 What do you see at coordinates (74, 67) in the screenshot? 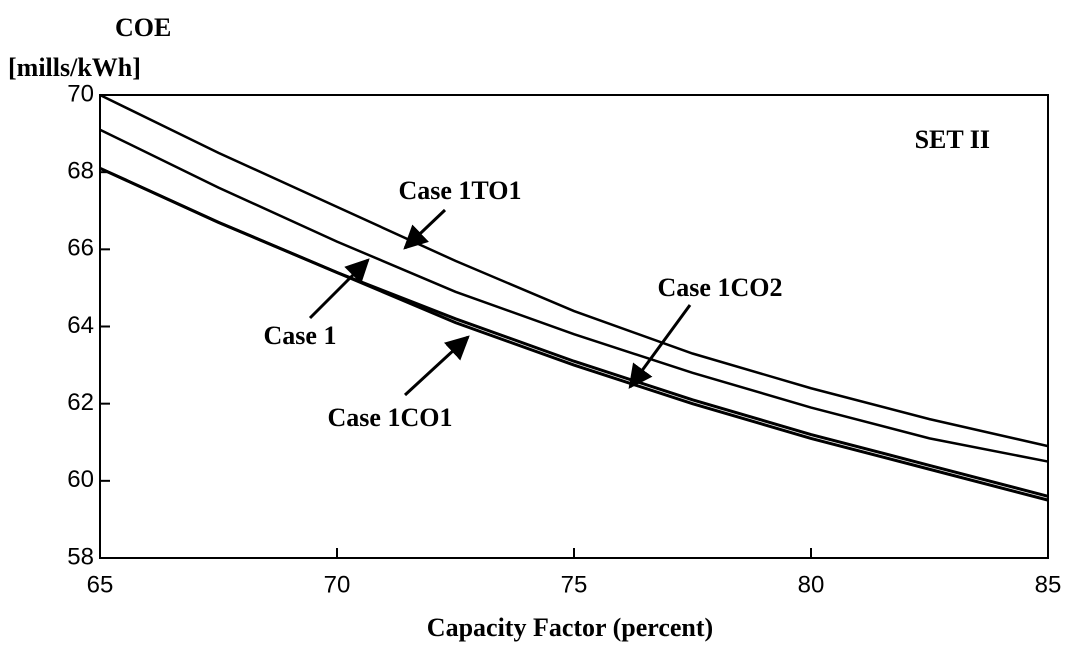
I see `y-axis-title: [mills/kWh]` at bounding box center [74, 67].